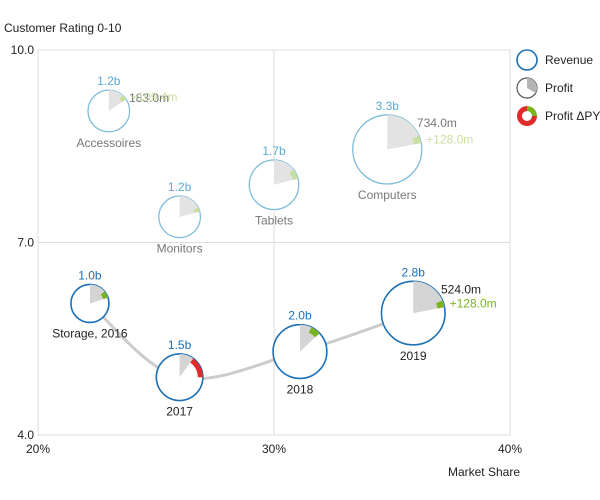 This screenshot has width=600, height=500. I want to click on bubble-name-accessoires: Accessoires, so click(108, 143).